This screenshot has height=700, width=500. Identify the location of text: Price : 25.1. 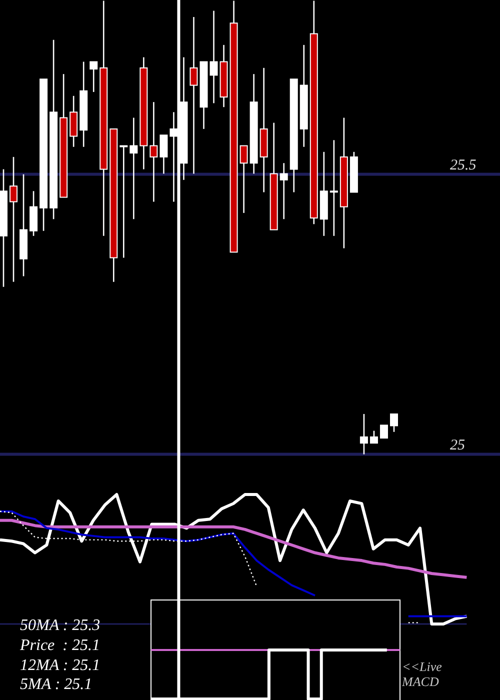
(59, 645).